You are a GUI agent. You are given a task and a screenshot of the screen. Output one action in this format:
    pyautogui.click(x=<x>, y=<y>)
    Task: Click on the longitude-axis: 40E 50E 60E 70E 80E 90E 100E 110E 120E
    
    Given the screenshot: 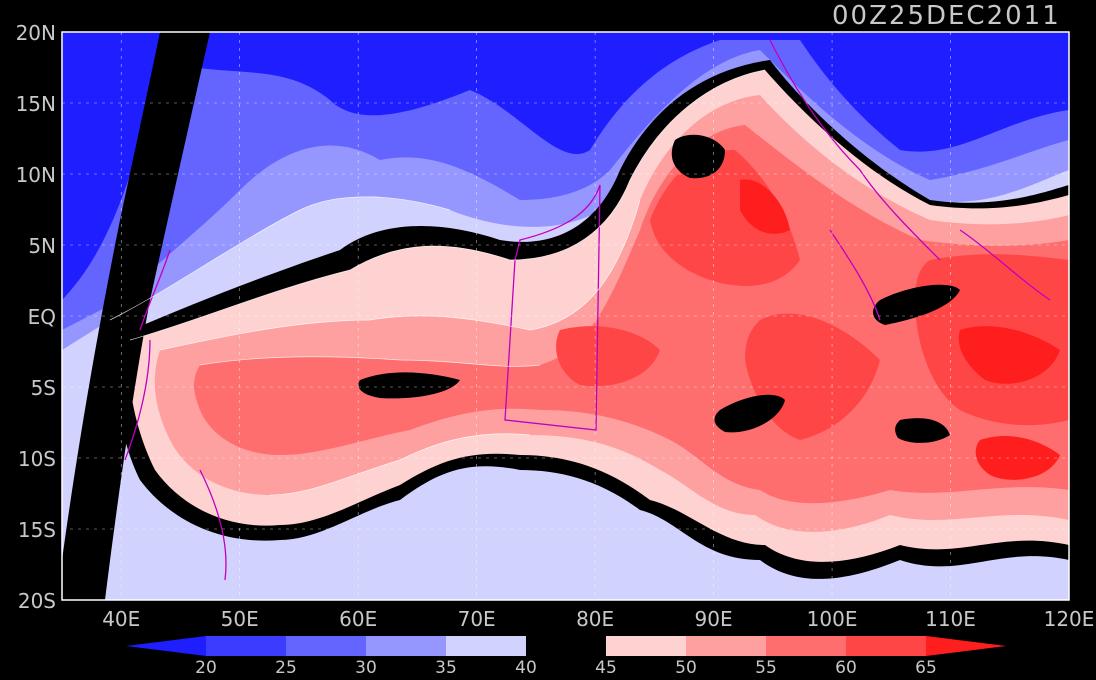 What is the action you would take?
    pyautogui.click(x=598, y=619)
    